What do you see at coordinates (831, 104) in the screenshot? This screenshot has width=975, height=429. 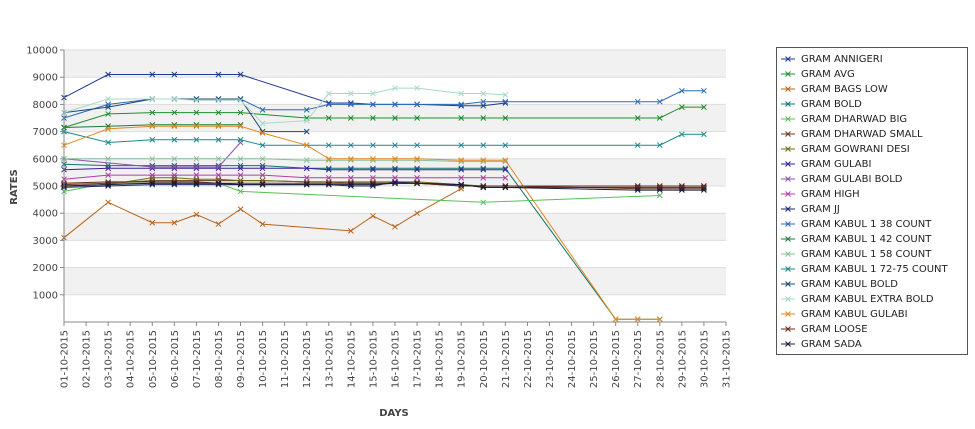 I see `legend-label: GRAM BOLD` at bounding box center [831, 104].